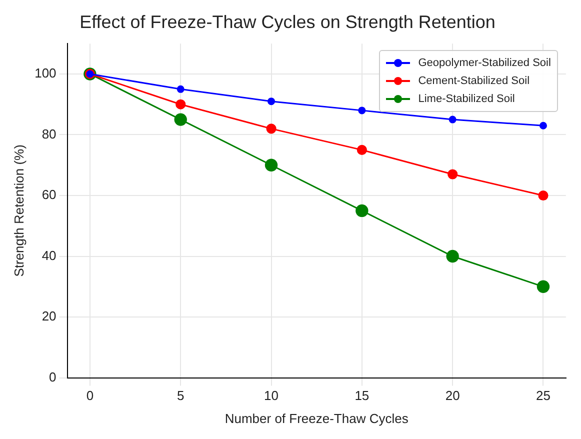 Image resolution: width=581 pixels, height=439 pixels. Describe the element at coordinates (49, 194) in the screenshot. I see `y-tick-label: 60` at that location.